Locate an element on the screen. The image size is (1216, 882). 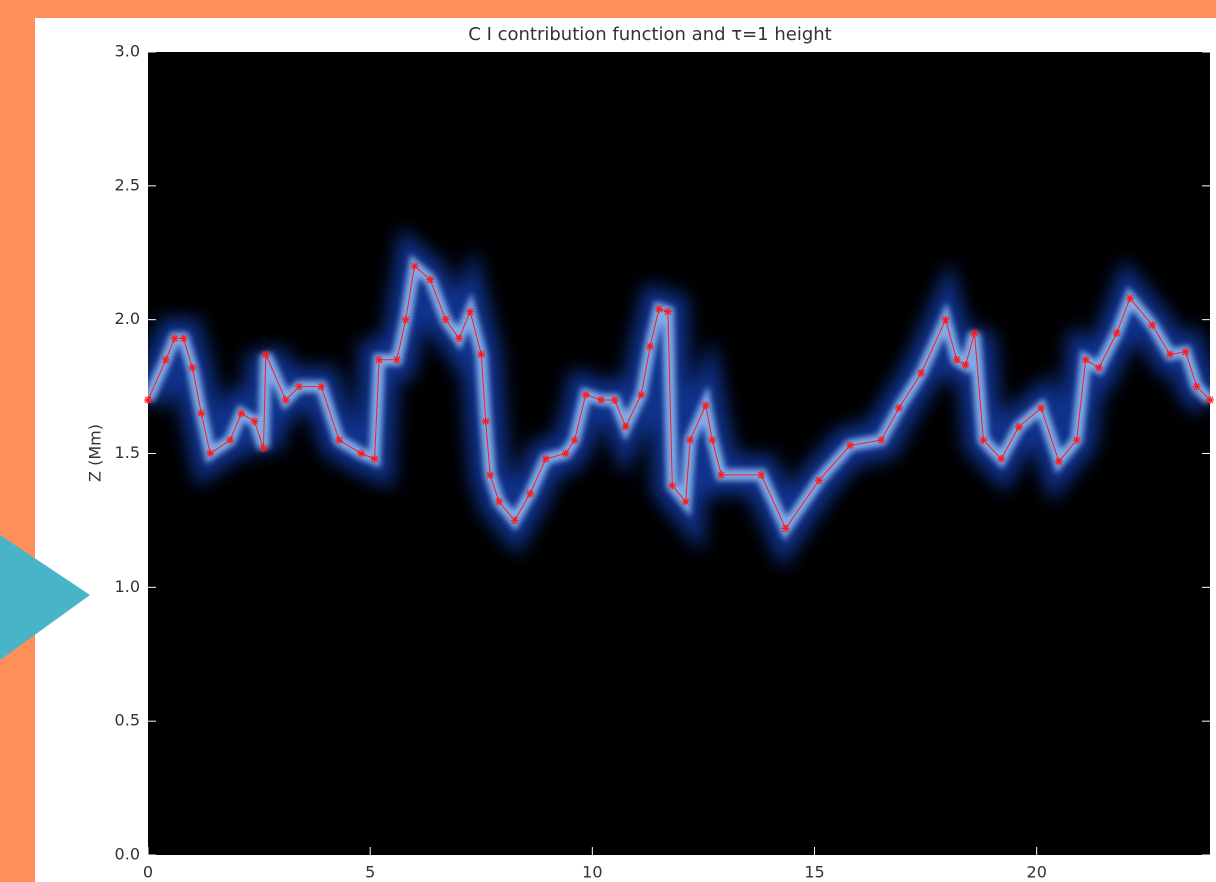
x-tick-label: 0 is located at coordinates (148, 872).